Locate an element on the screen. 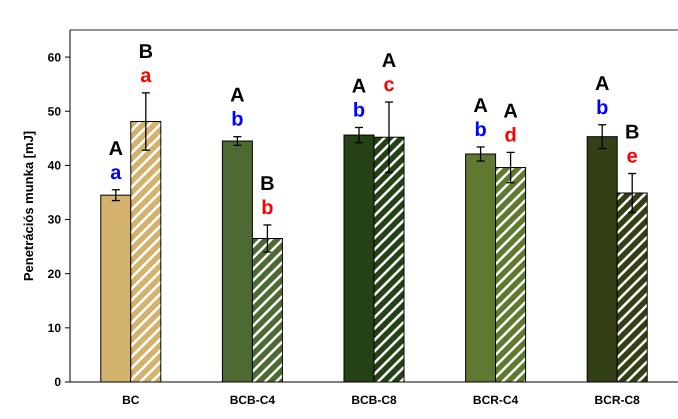 The height and width of the screenshot is (419, 678). annotation: e is located at coordinates (632, 157).